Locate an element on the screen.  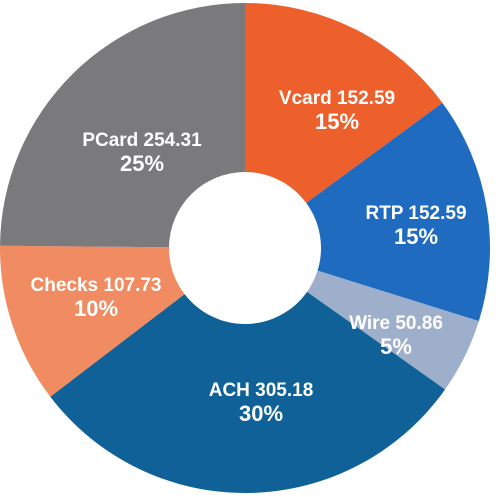
slice-label-percent: 10% is located at coordinates (96, 308).